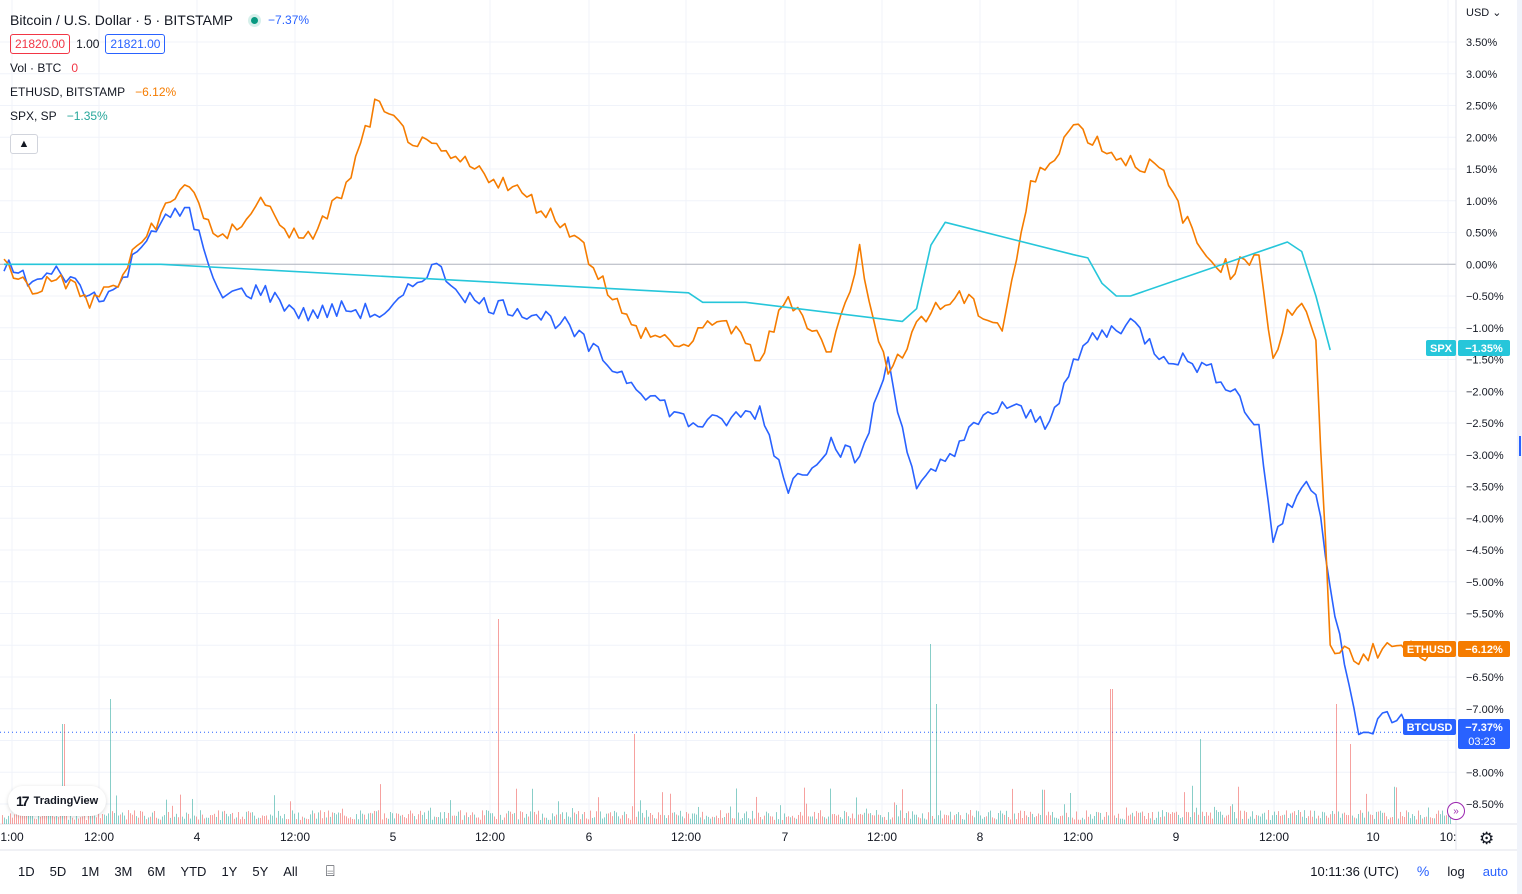 This screenshot has width=1522, height=894. I want to click on toolbar-handle, so click(1520, 446).